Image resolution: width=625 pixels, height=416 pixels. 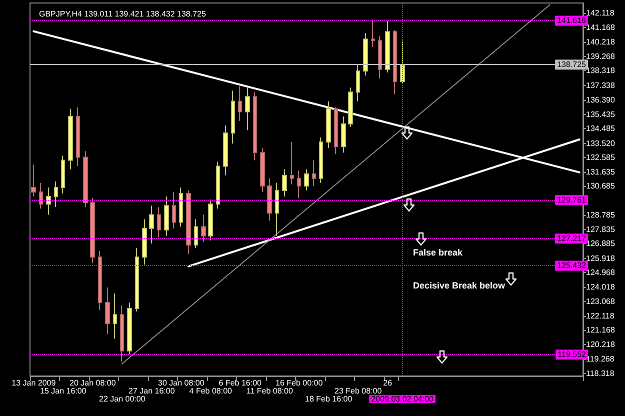 I want to click on x-tick-label: 4 Feb 08:00, so click(x=211, y=391).